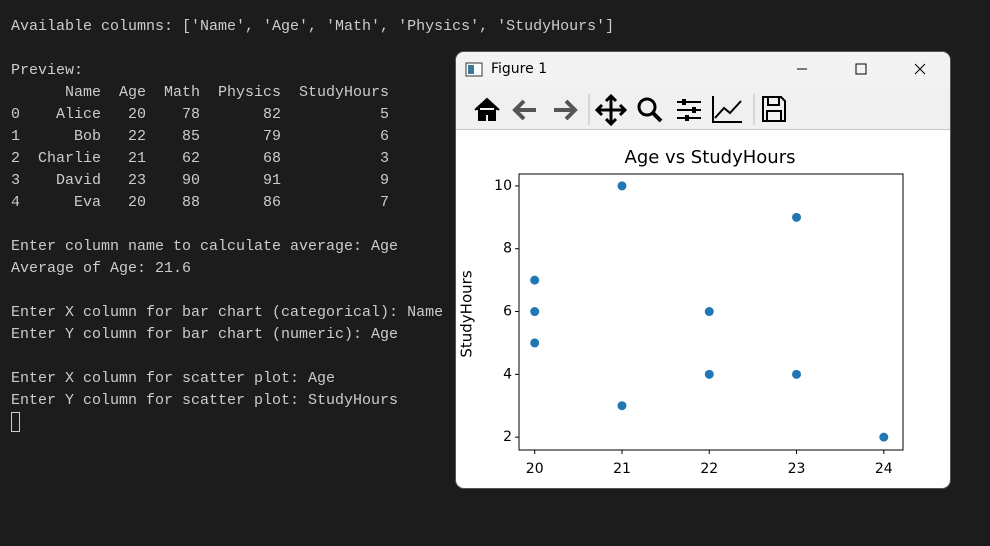  I want to click on y-tick-label: 2, so click(507, 437).